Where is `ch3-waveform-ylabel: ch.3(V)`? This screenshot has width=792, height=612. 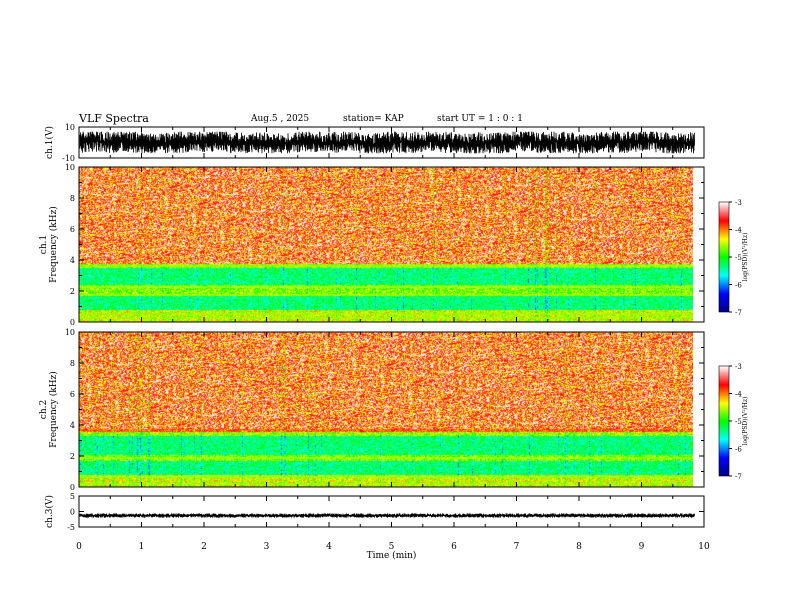 ch3-waveform-ylabel: ch.3(V) is located at coordinates (49, 511).